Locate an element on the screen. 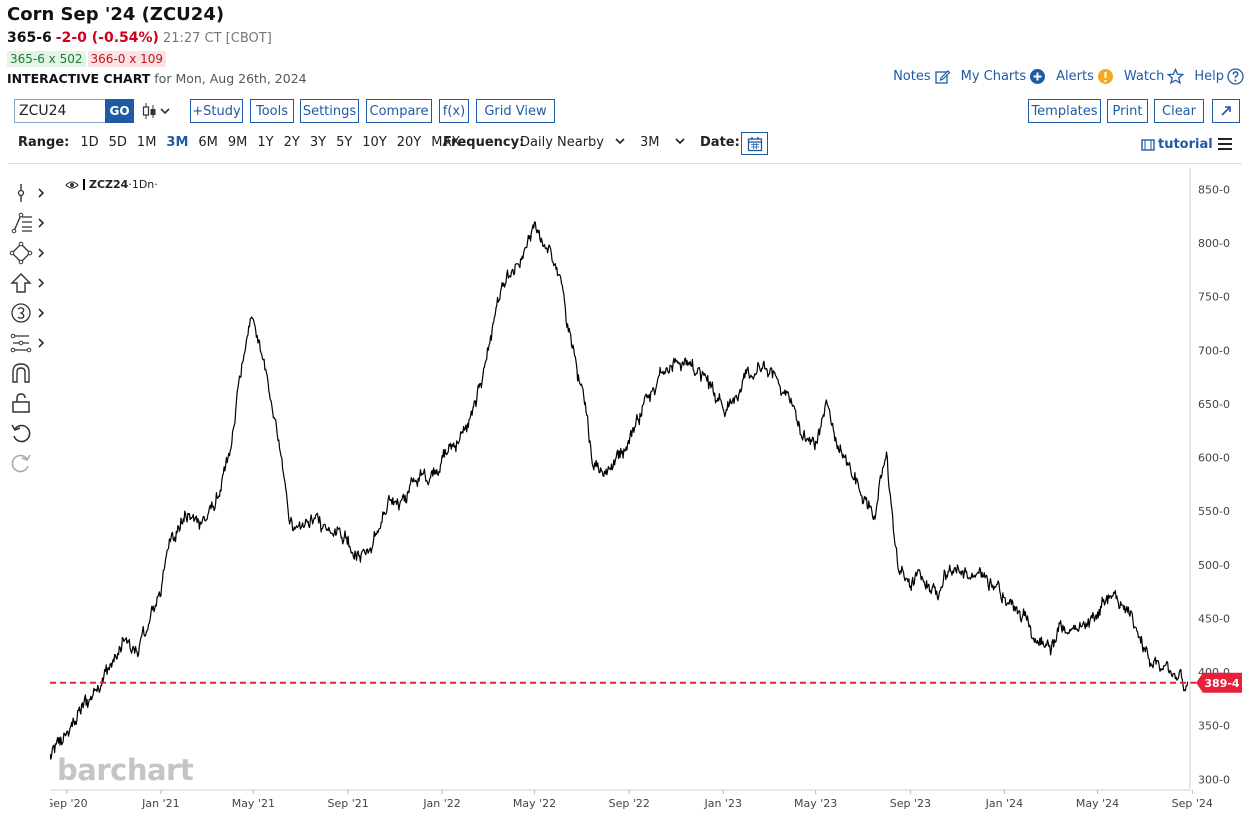 The image size is (1256, 830). notes-link: Notes is located at coordinates (922, 76).